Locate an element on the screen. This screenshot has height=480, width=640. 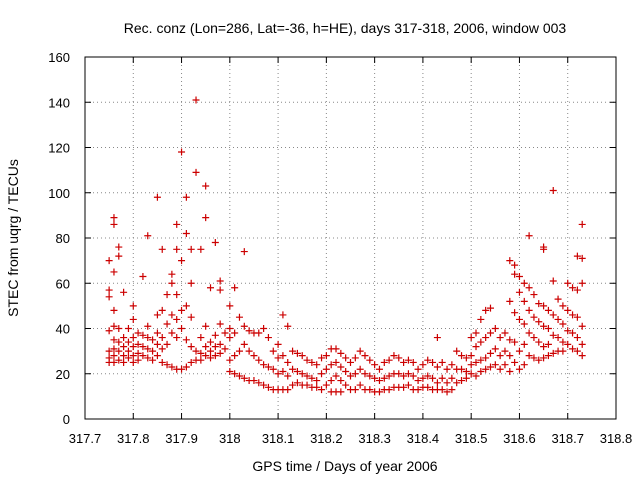
y-tick-label: 160 is located at coordinates (59, 57).